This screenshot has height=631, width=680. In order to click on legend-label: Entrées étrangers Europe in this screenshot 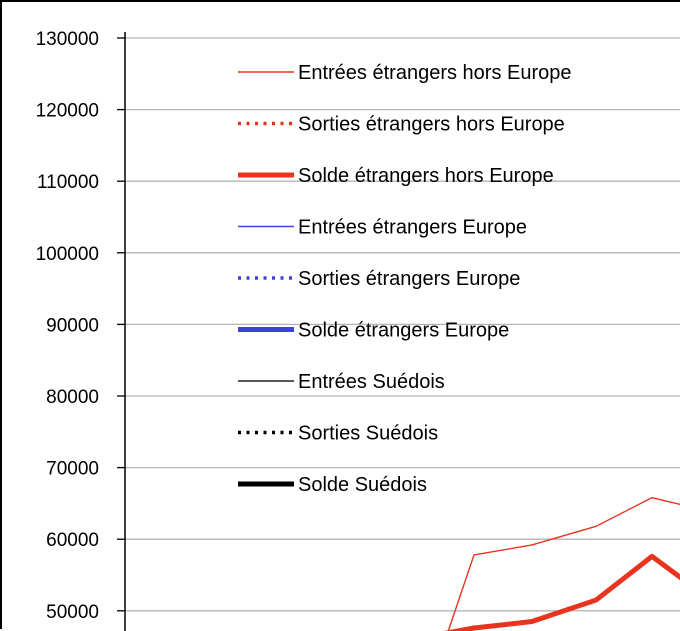, I will do `click(412, 228)`.